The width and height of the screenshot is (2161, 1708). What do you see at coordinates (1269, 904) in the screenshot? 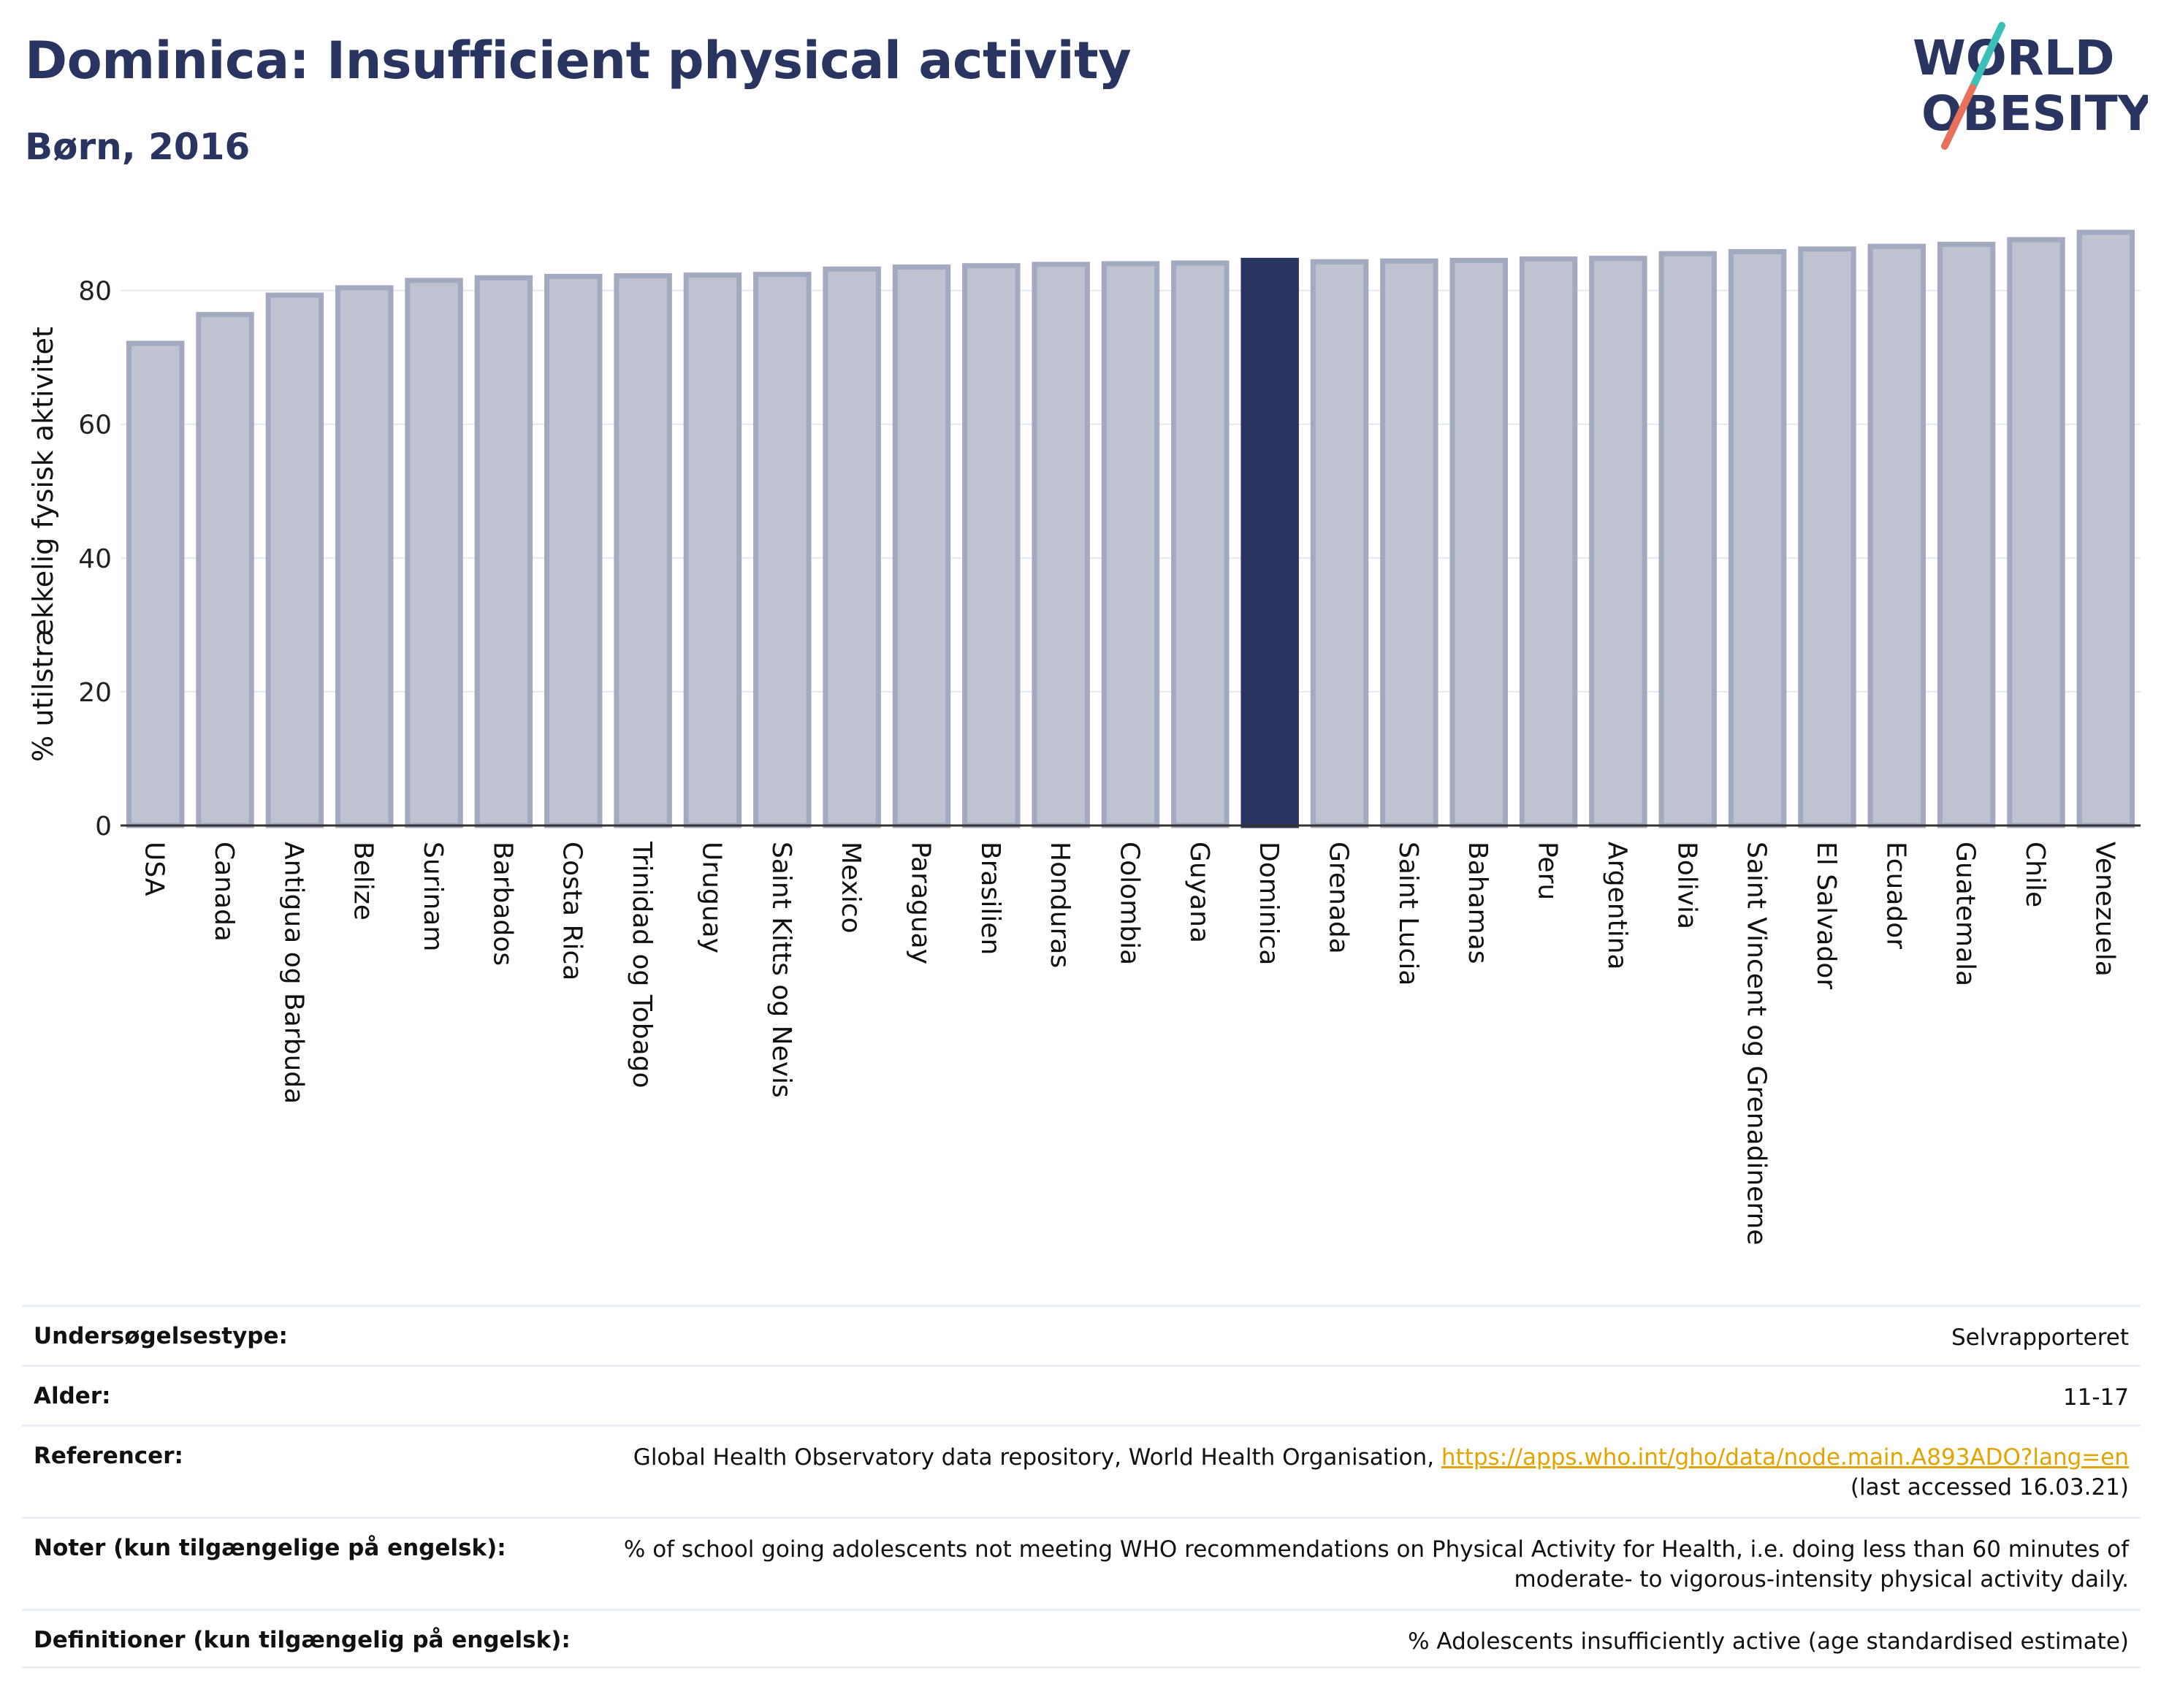
I see `x-tick-label: Dominica` at bounding box center [1269, 904].